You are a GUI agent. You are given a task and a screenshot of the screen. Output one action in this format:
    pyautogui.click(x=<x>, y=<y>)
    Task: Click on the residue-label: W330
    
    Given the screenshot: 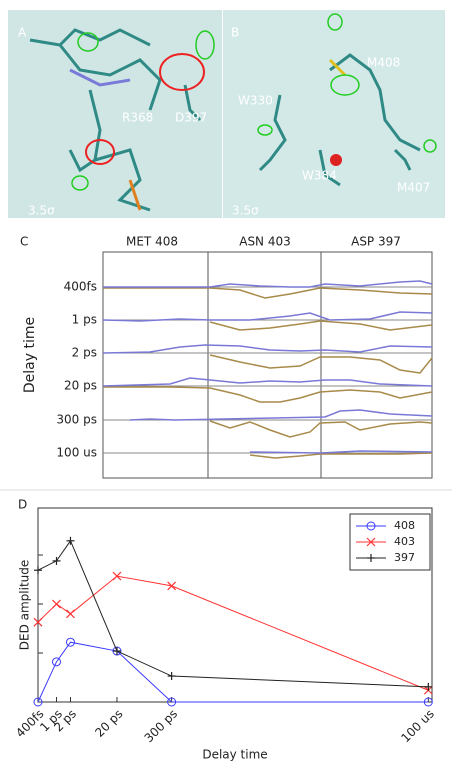 What is the action you would take?
    pyautogui.click(x=255, y=101)
    